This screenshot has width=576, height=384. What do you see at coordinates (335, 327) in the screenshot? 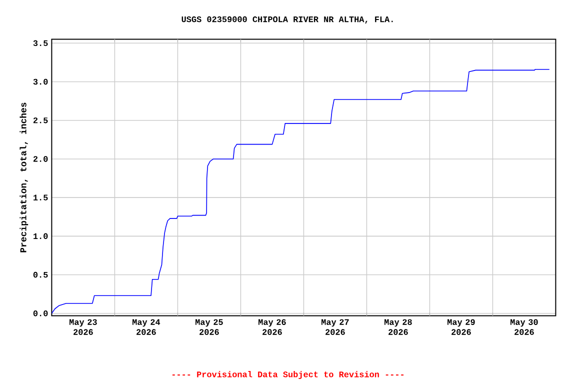
I see `x-tick-label: May 27 2026` at bounding box center [335, 327].